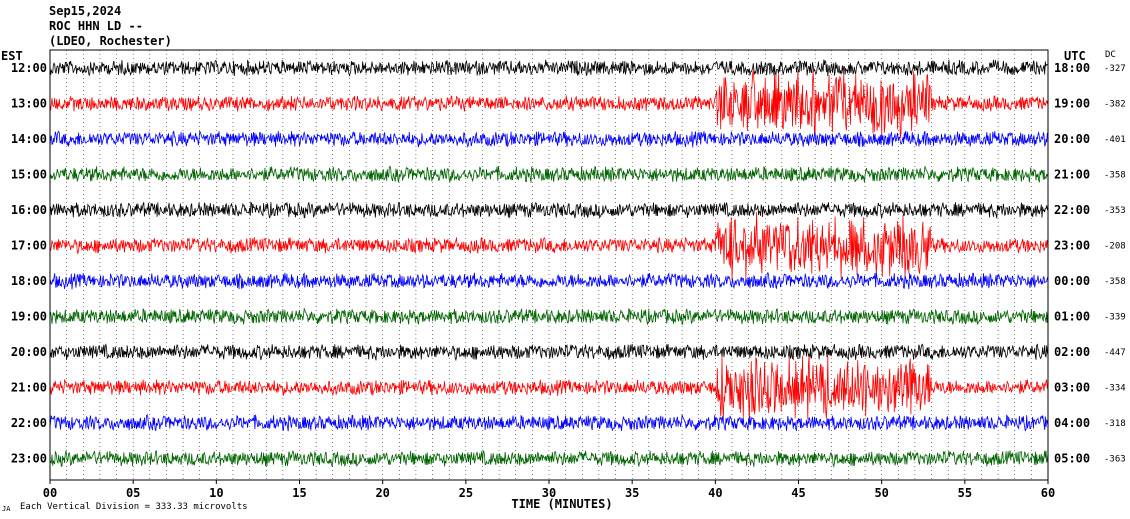 Image resolution: width=1130 pixels, height=519 pixels. I want to click on x-tick-label: 15, so click(299, 493).